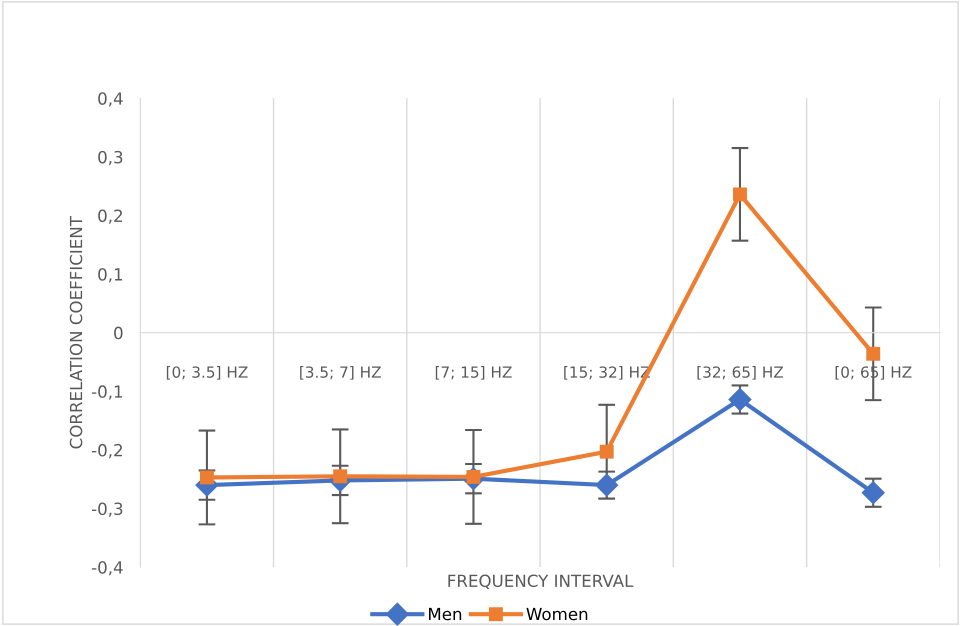  What do you see at coordinates (541, 581) in the screenshot?
I see `x-axis-title: FREQUENCY INTERVAL` at bounding box center [541, 581].